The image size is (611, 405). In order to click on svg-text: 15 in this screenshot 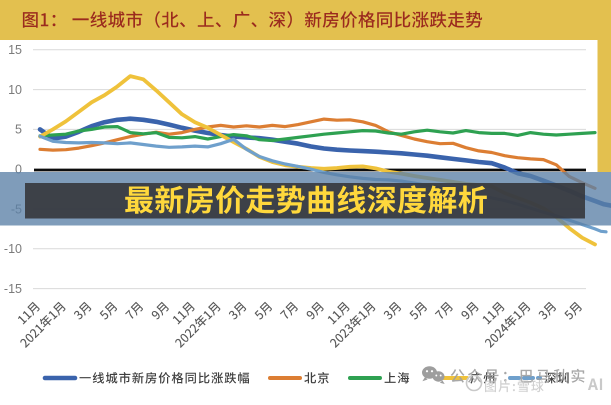, I will do `click(15, 50)`.